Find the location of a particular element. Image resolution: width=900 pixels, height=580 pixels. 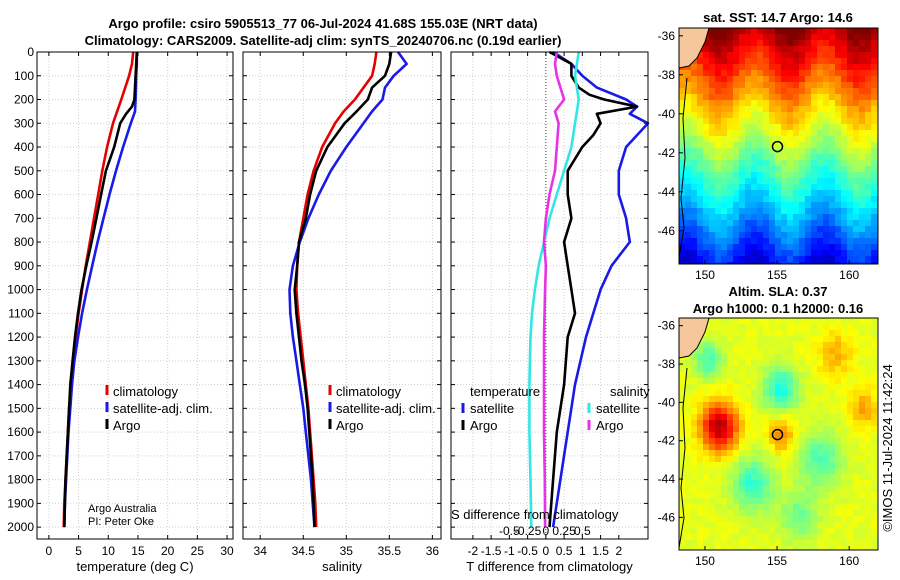

credit-line-2: PI: Peter Oke is located at coordinates (121, 522).